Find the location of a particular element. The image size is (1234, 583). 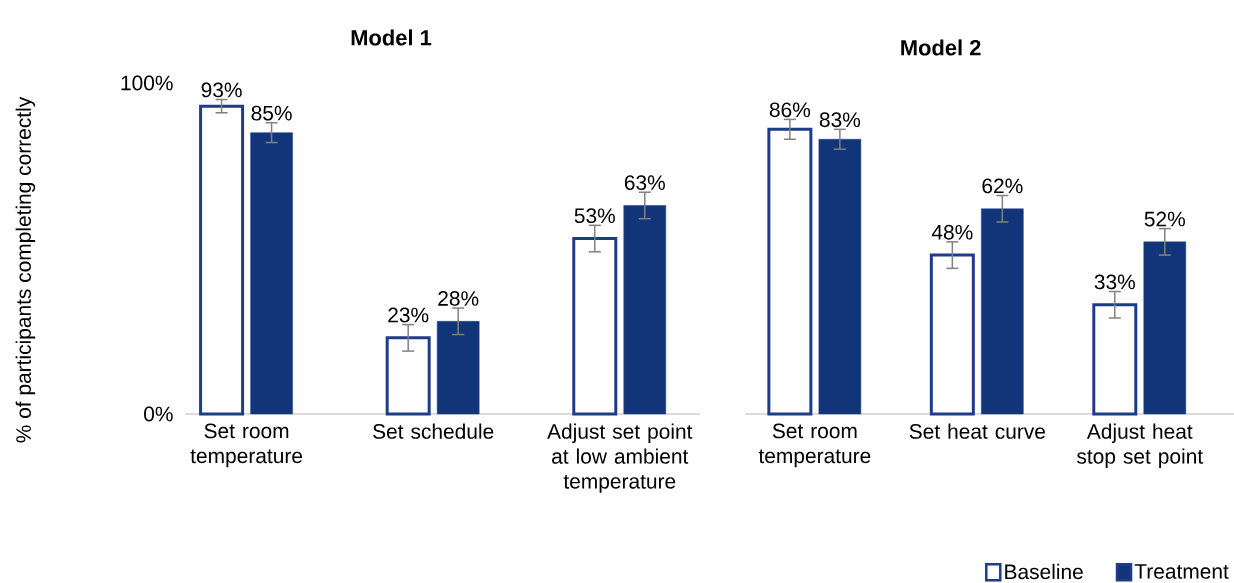

y-tick-label: 0% is located at coordinates (158, 414).